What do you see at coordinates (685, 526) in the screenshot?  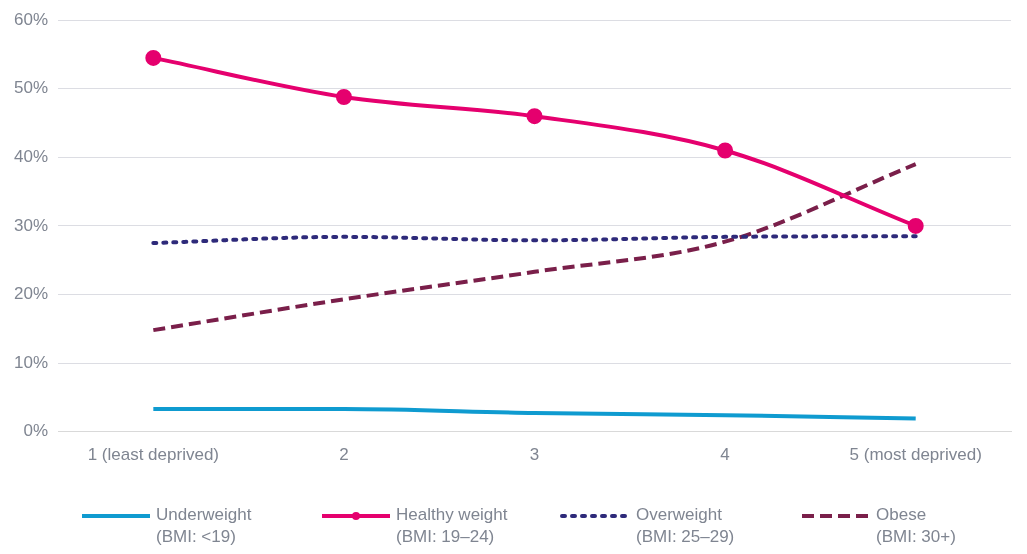 I see `legend-label: Overweight (BMI: 25–29)` at bounding box center [685, 526].